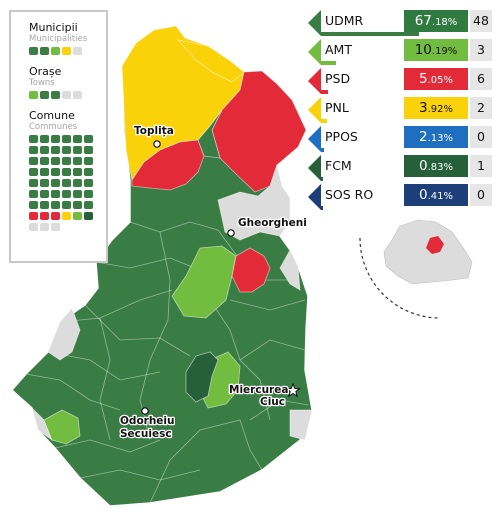  What do you see at coordinates (202, 377) in the screenshot?
I see `region-fcm` at bounding box center [202, 377].